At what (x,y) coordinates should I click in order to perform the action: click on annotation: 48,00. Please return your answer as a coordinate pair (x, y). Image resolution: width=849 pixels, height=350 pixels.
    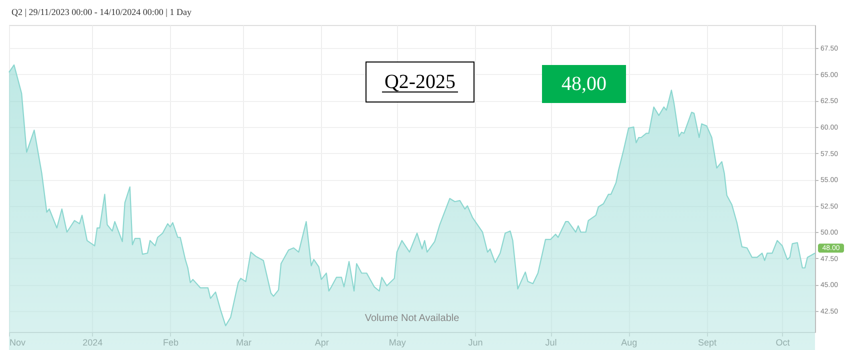
    Looking at the image, I should click on (584, 84).